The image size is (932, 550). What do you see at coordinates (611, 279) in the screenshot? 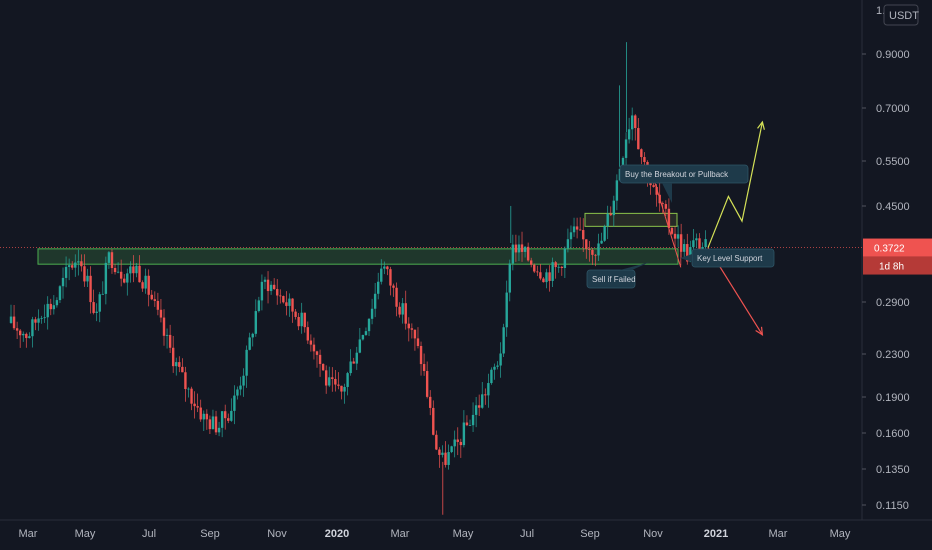
I see `annotation-callout` at bounding box center [611, 279].